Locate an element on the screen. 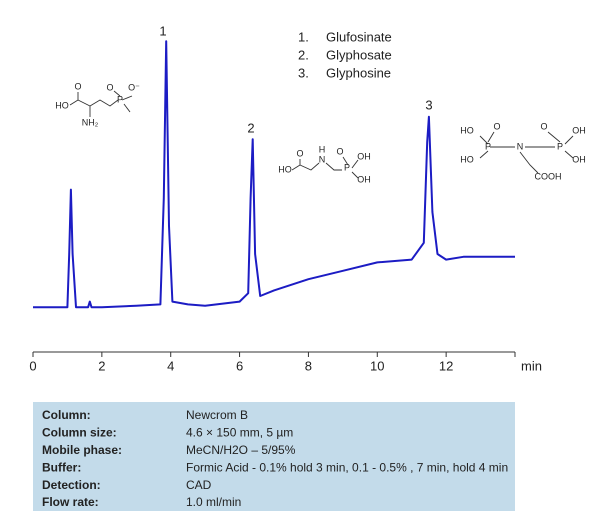 The width and height of the screenshot is (600, 525). compound-number: 1. is located at coordinates (303, 36).